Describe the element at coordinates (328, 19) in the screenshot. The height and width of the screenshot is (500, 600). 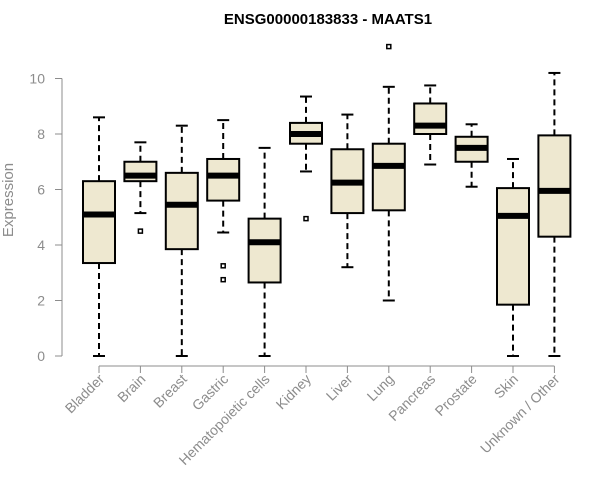
I see `chart-title: ENSG00000183833 - MAATS1` at that location.